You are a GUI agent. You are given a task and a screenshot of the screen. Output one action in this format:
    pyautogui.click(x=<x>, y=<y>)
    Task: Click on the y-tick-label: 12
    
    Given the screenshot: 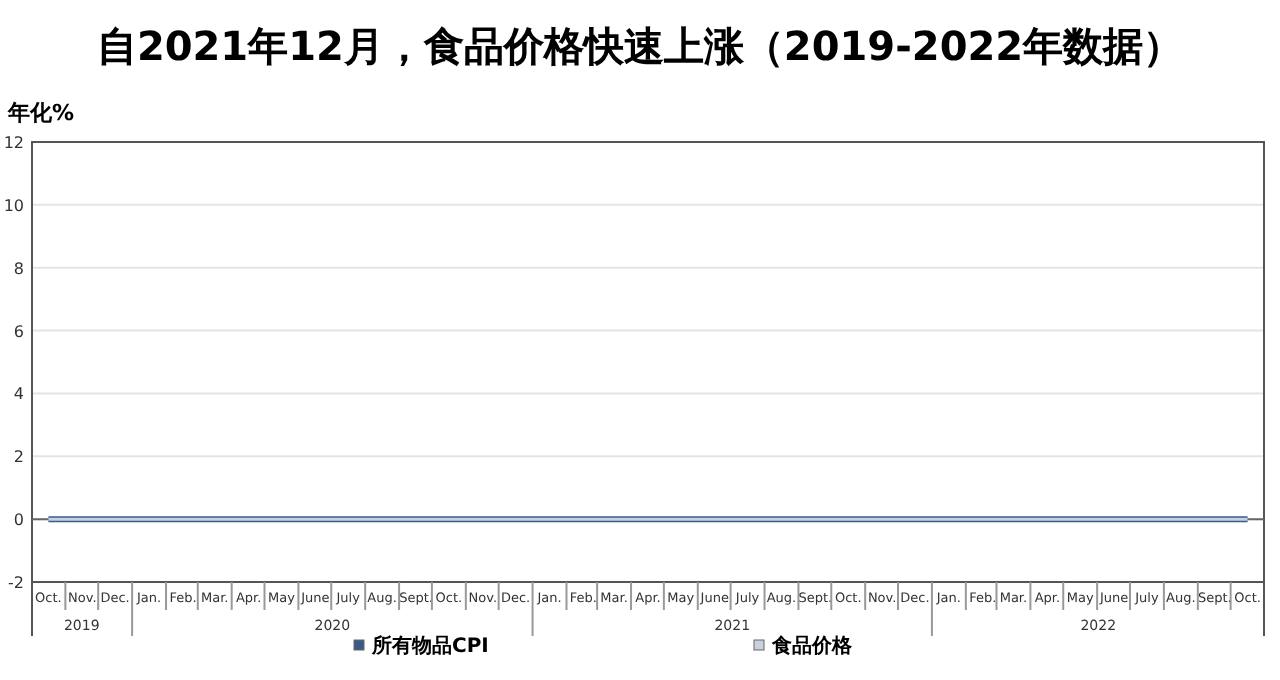 What is the action you would take?
    pyautogui.click(x=13, y=143)
    